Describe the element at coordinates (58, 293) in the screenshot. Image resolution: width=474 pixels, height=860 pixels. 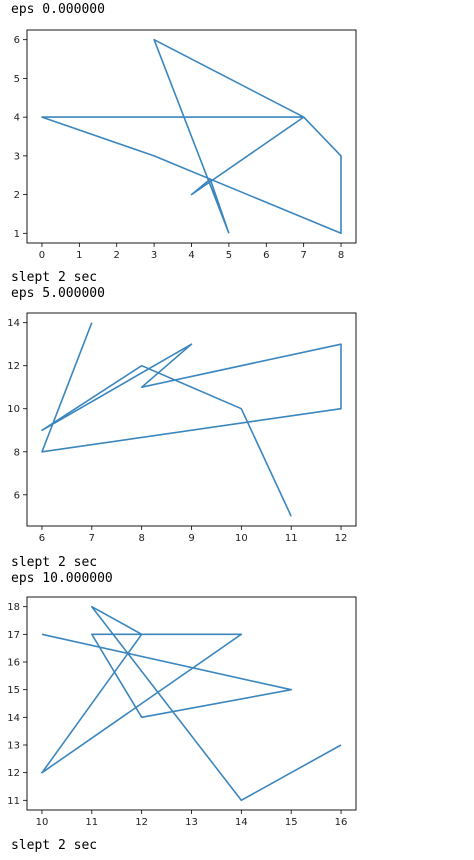
I see `eps-output-line: eps 5.000000` at that location.